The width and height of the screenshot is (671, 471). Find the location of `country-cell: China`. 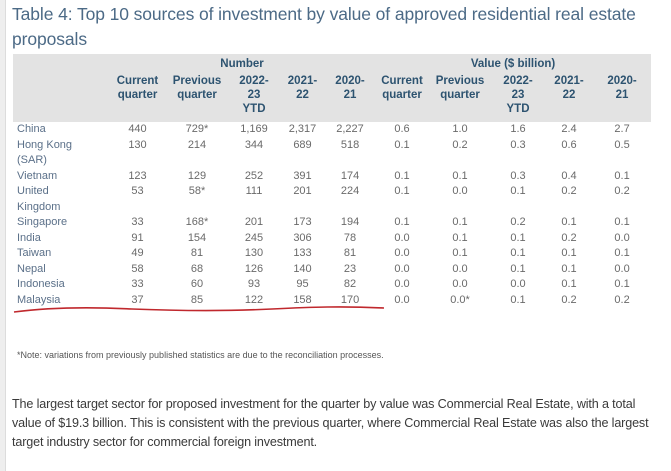

country-cell: China is located at coordinates (31, 129).